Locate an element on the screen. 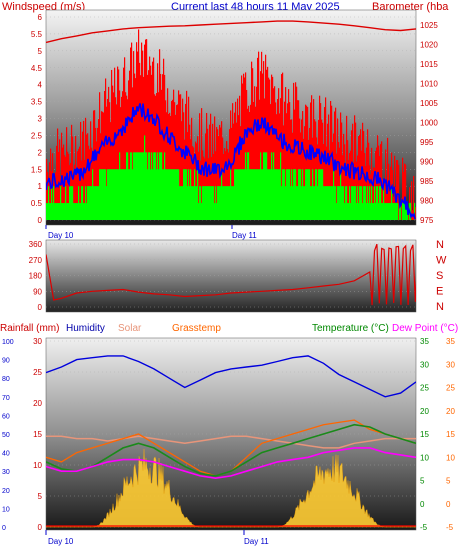 Image resolution: width=459 pixels, height=555 pixels. tick-label: 1015 is located at coordinates (429, 64).